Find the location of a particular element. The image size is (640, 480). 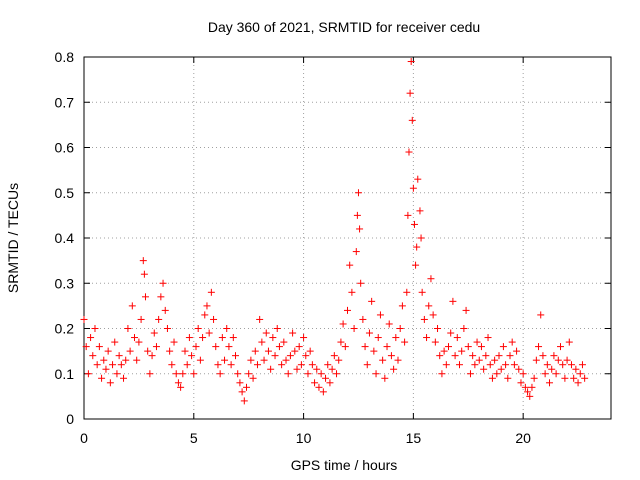

y-tick-label: 0 is located at coordinates (70, 419).